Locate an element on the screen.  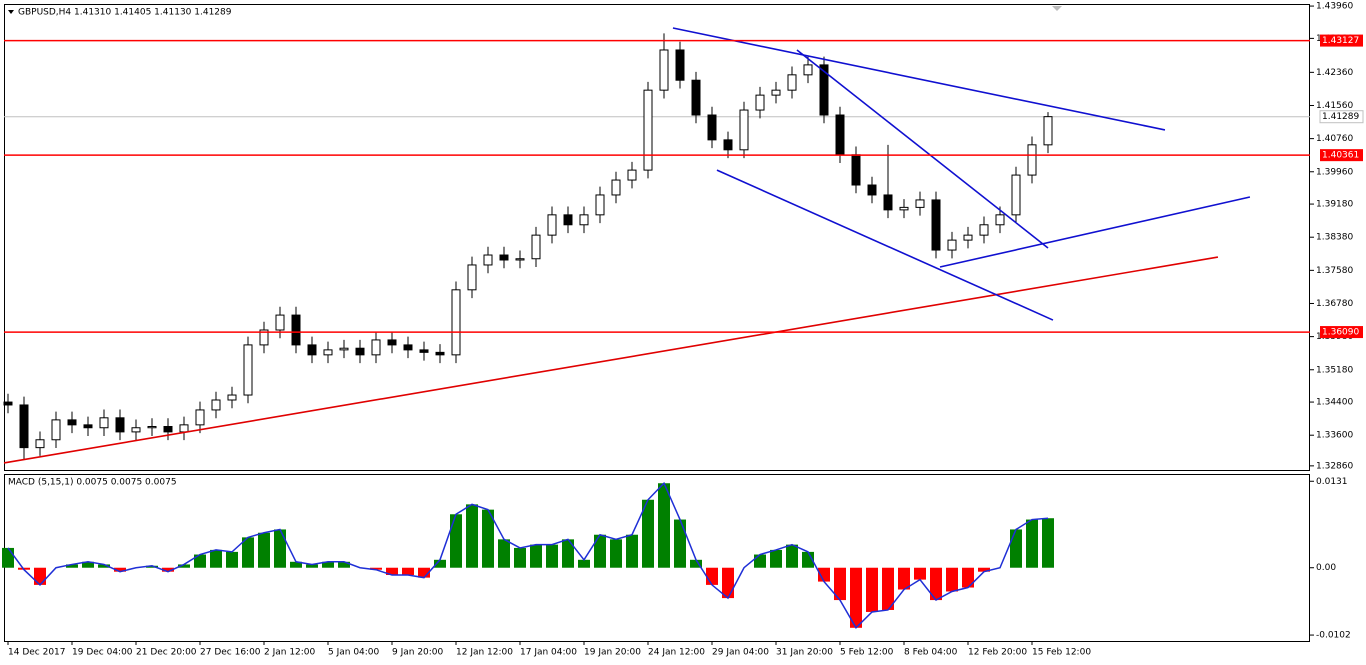
x-tick-label: 19 Jan 20:00 is located at coordinates (612, 653).